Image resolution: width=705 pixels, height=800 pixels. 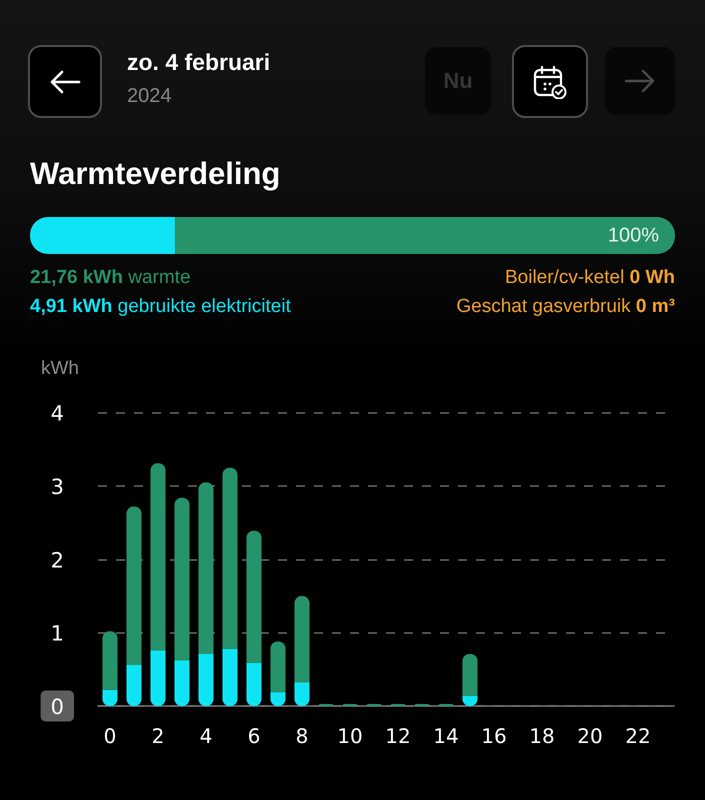 What do you see at coordinates (638, 736) in the screenshot?
I see `x-tick-label: 22` at bounding box center [638, 736].